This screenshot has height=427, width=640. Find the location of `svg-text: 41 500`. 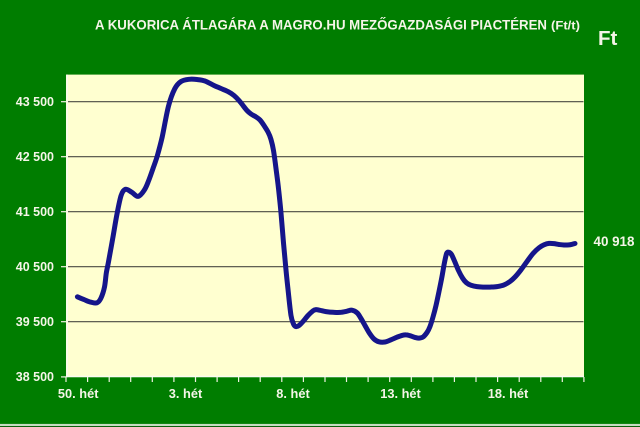

svg-text: 41 500 is located at coordinates (35, 212).